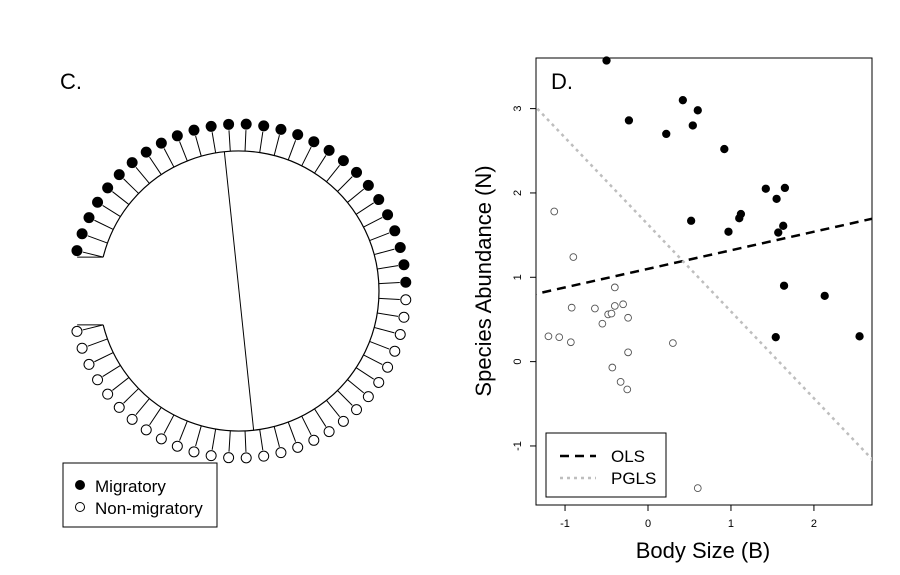  Describe the element at coordinates (628, 456) in the screenshot. I see `ols-legend-label: OLS` at that location.